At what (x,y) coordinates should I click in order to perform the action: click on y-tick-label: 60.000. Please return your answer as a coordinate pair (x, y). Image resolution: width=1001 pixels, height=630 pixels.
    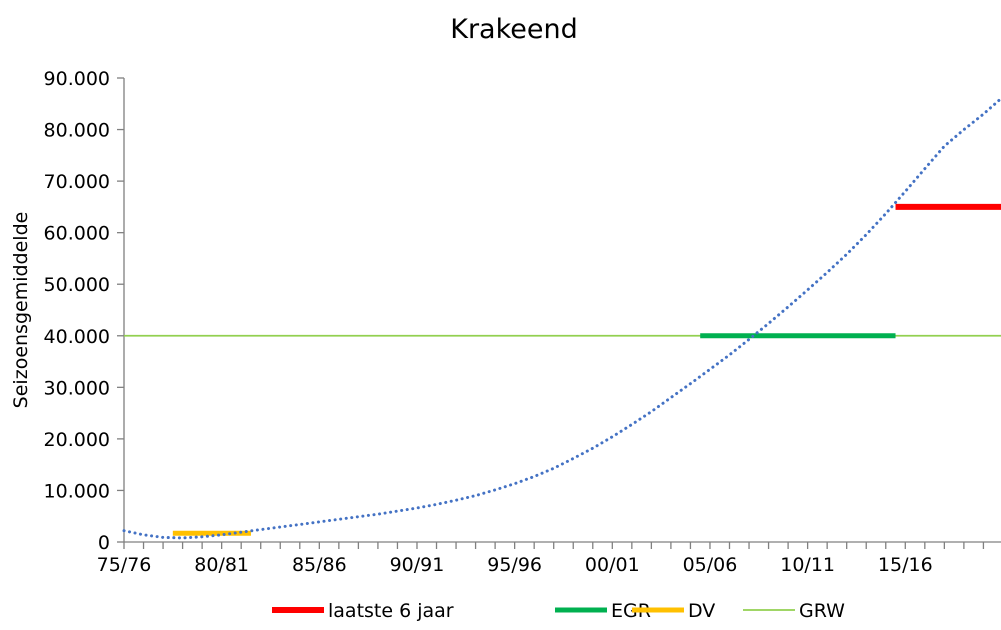
    Looking at the image, I should click on (77, 234).